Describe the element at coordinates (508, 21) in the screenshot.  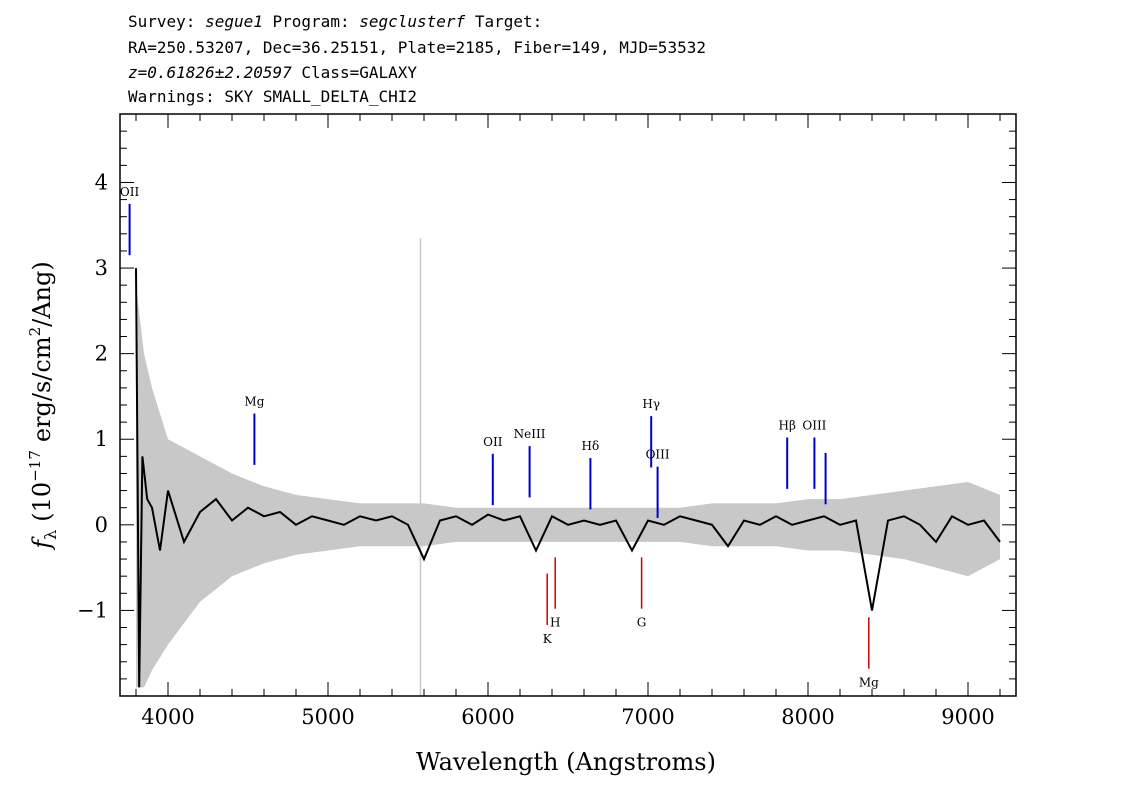
I see `target-label: Target:` at that location.